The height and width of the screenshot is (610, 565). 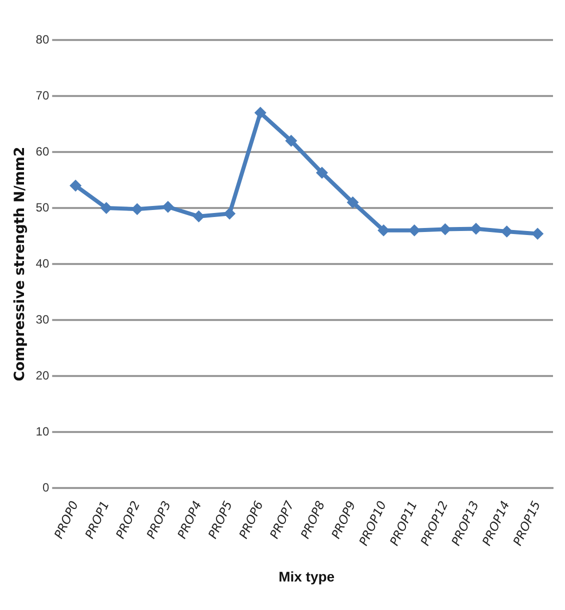 What do you see at coordinates (43, 95) in the screenshot?
I see `y-tick-label: 70` at bounding box center [43, 95].